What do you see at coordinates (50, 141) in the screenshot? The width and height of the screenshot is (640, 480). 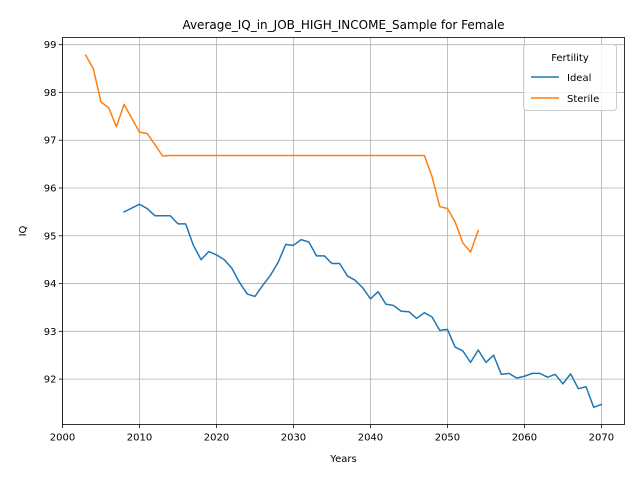 I see `y-tick-label: 97` at bounding box center [50, 141].